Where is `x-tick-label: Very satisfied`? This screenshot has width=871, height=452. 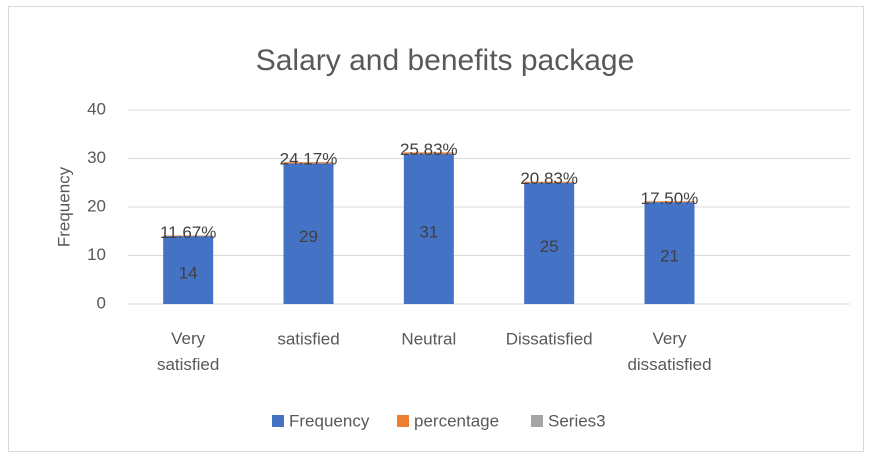 x-tick-label: Very satisfied is located at coordinates (188, 351).